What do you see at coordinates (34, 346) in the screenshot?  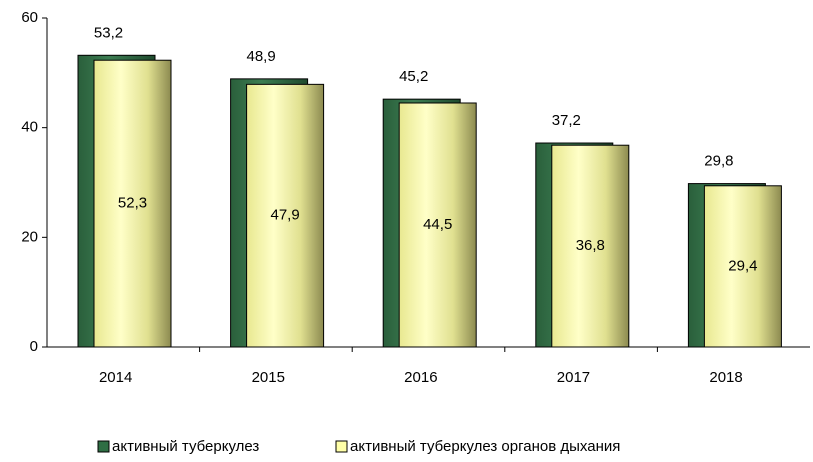 I see `y-tick-label: 0` at bounding box center [34, 346].